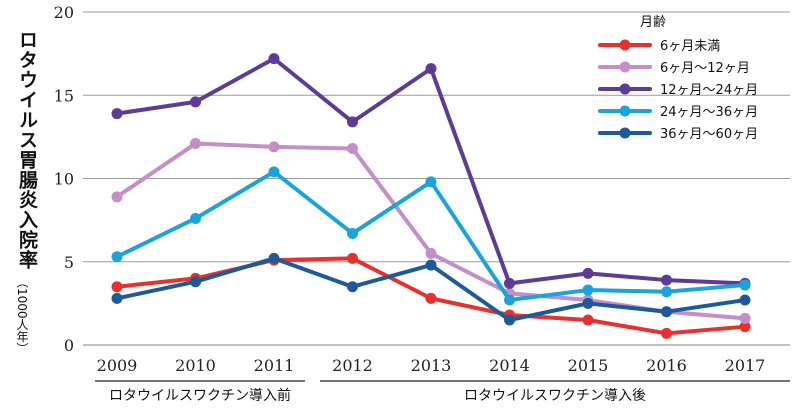 This screenshot has height=411, width=800. Describe the element at coordinates (442, 392) in the screenshot. I see `period-brackets: ロタウイルスワクチン導入前 ロタウイルスワクチン導入後` at that location.